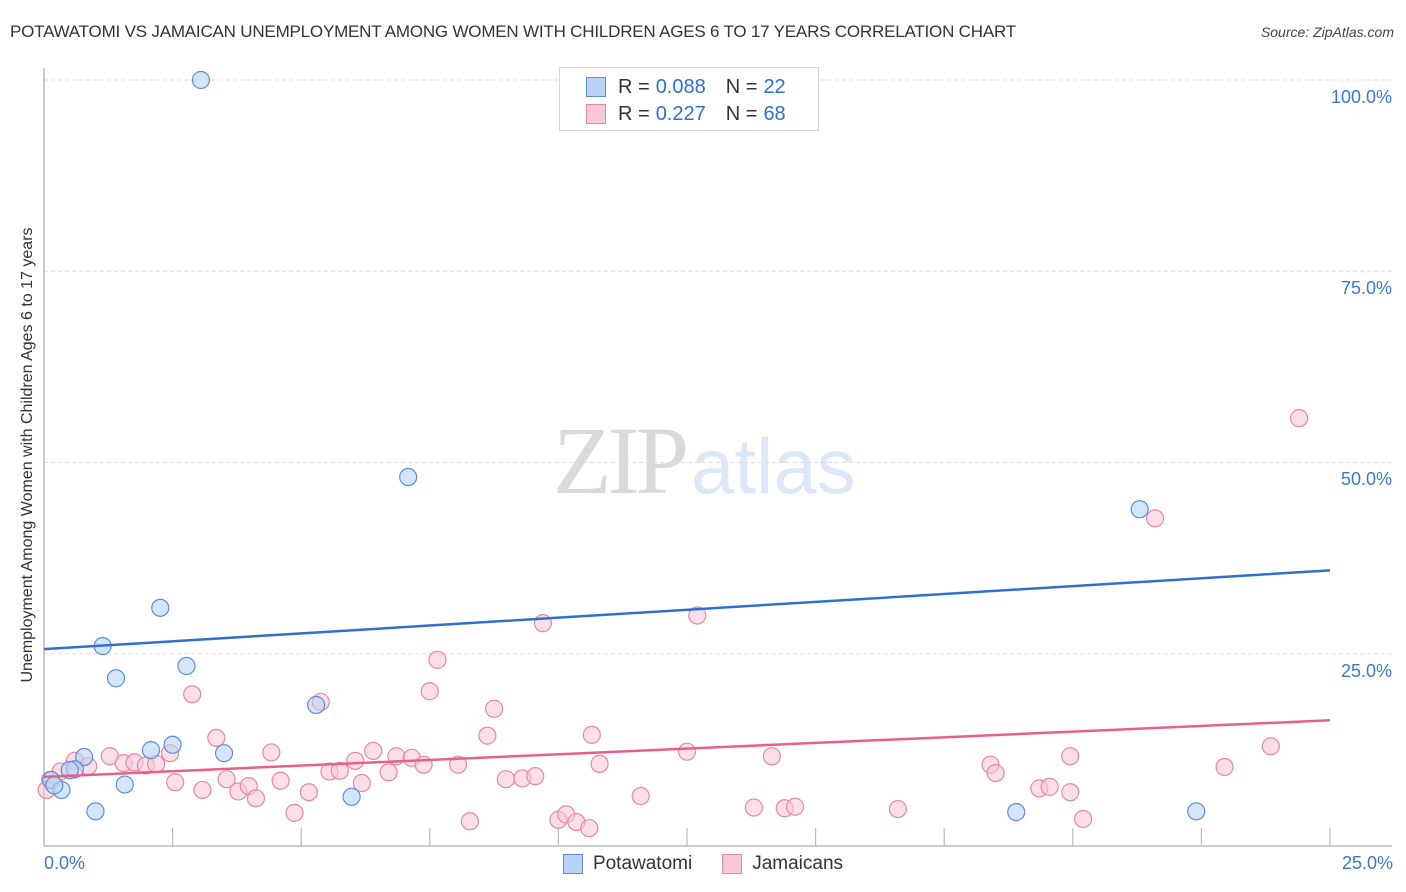 Image resolution: width=1406 pixels, height=892 pixels. Describe the element at coordinates (689, 99) in the screenshot. I see `correlation-legend: R = 0.088 N = 22 R = 0.227 N = 68` at that location.